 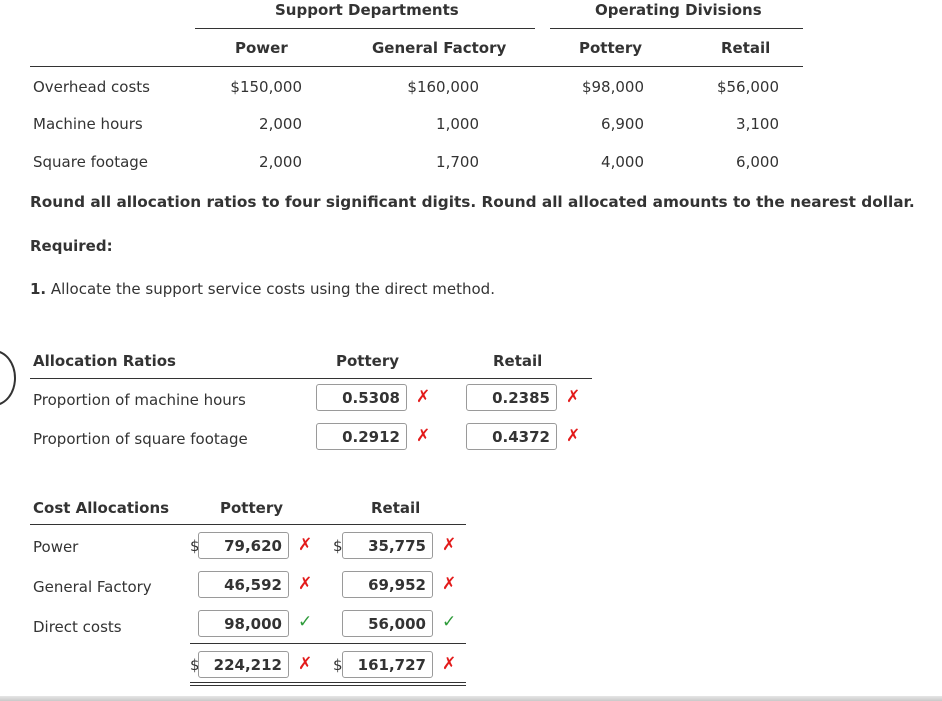 I want to click on allocations-header-divider, so click(x=248, y=524).